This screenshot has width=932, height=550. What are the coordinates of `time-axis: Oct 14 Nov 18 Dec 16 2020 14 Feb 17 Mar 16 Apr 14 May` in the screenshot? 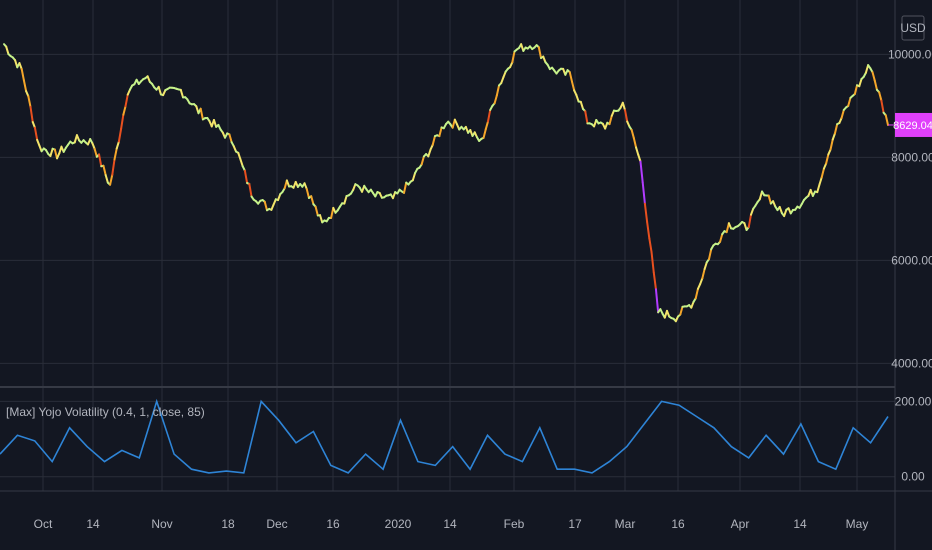 It's located at (451, 524).